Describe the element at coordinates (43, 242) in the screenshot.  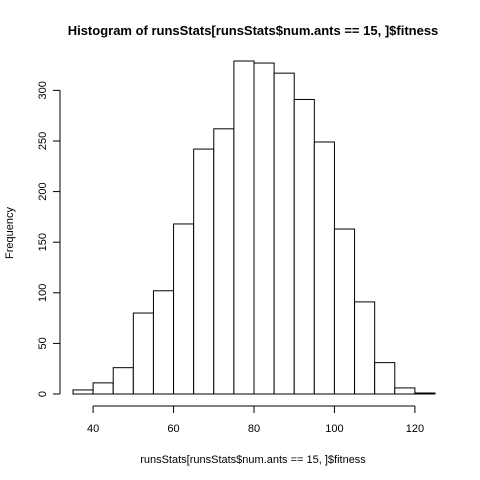
I see `y-tick-label: 150` at that location.